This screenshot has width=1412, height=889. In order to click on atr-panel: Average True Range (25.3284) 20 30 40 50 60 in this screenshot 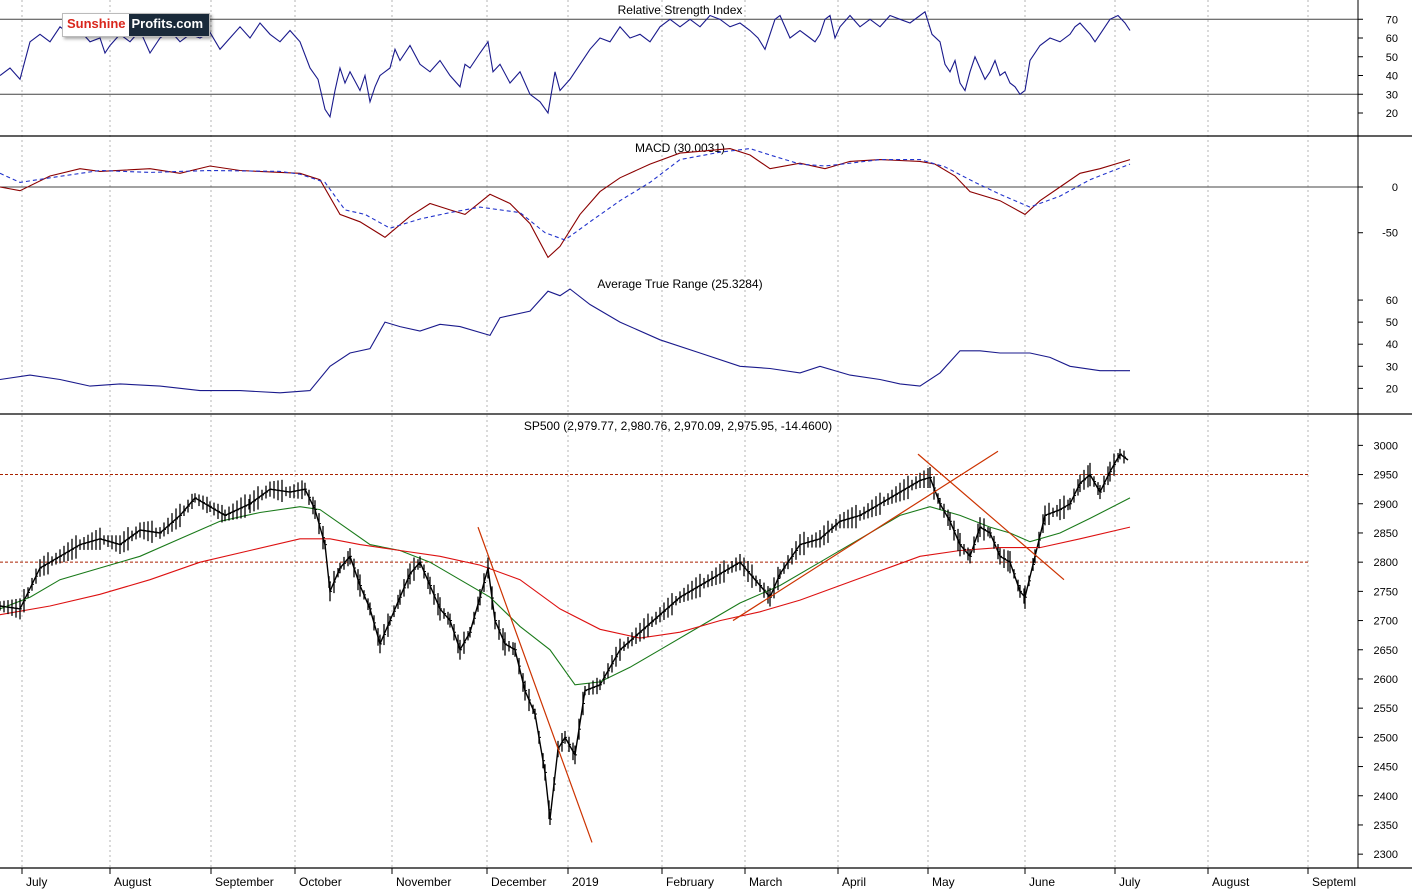, I will do `click(699, 336)`.